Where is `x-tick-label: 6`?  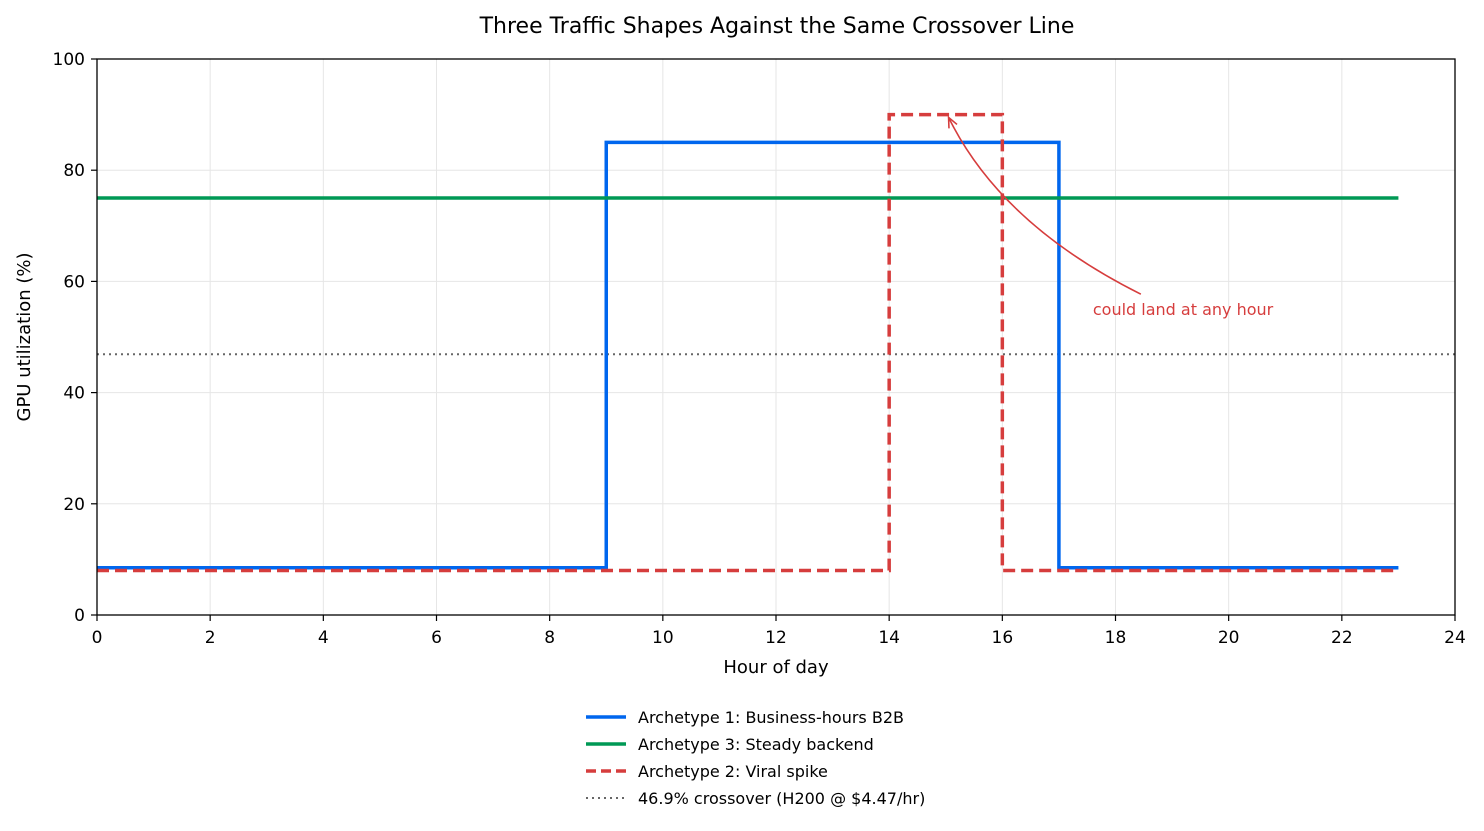 x-tick-label: 6 is located at coordinates (436, 638).